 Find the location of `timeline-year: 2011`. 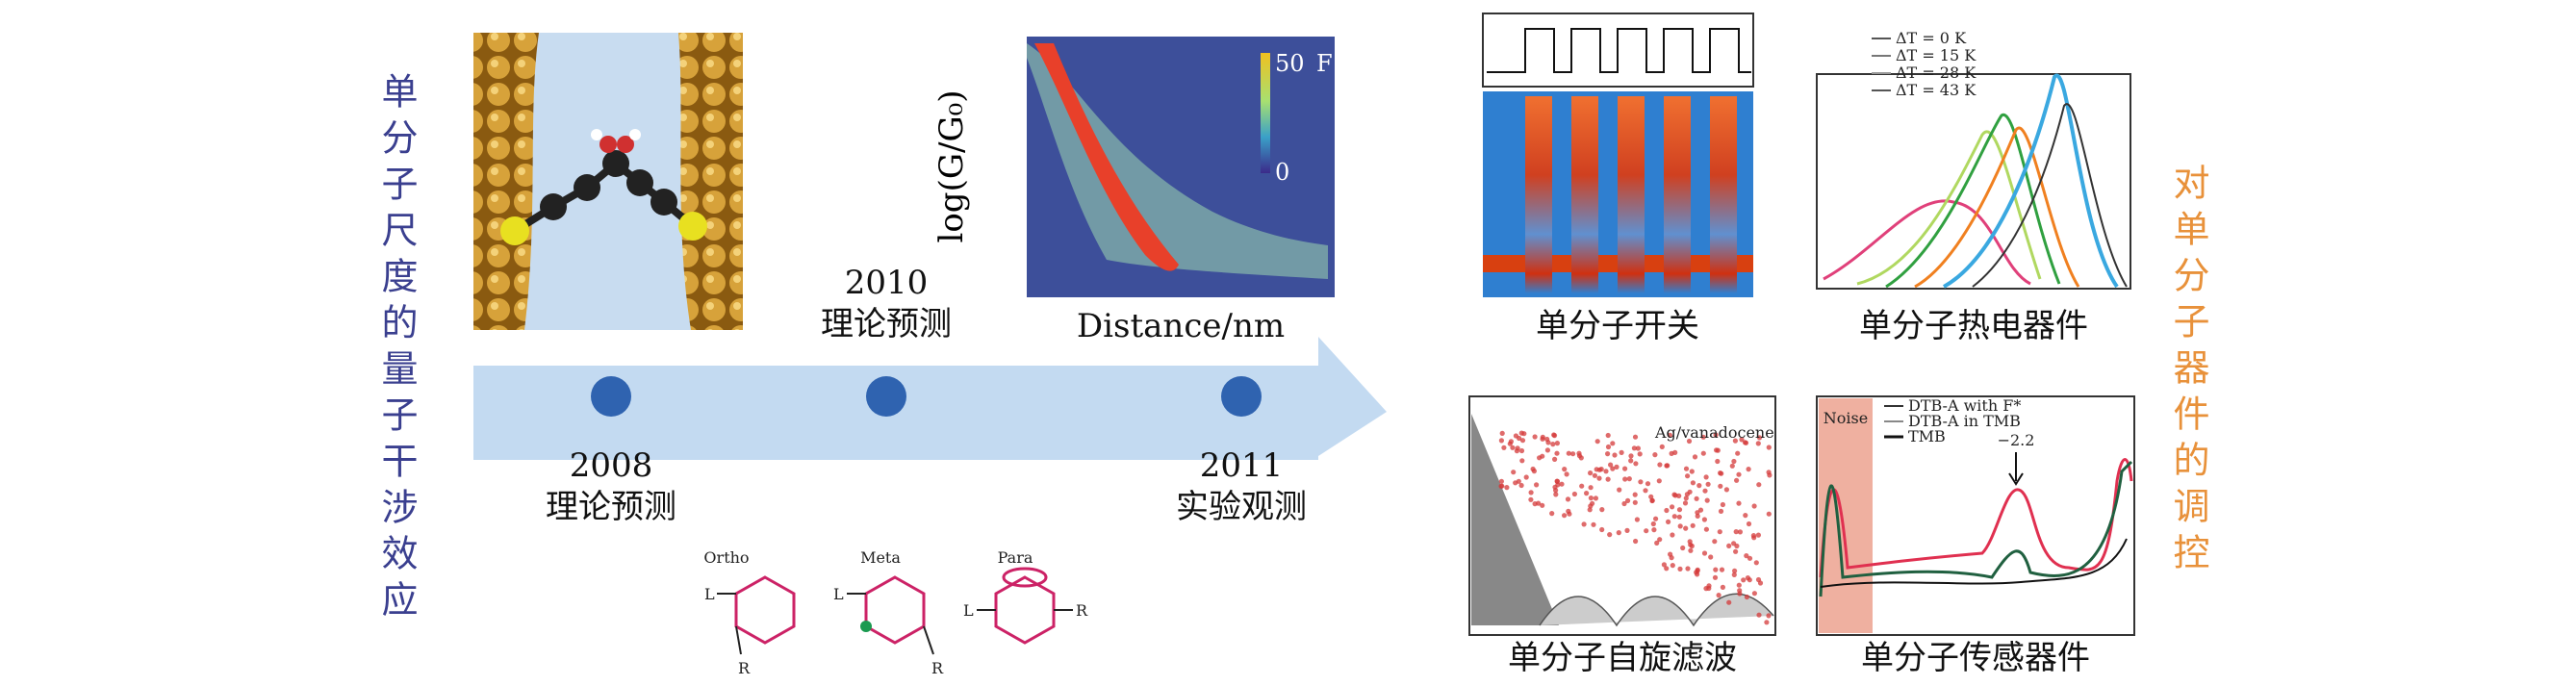

timeline-year: 2011 is located at coordinates (1242, 465).